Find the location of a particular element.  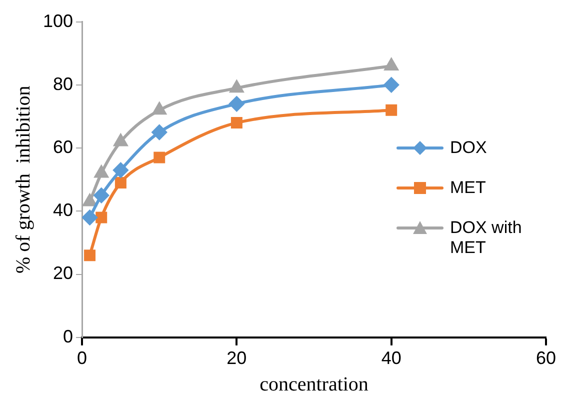

legend-label: MET is located at coordinates (468, 188).